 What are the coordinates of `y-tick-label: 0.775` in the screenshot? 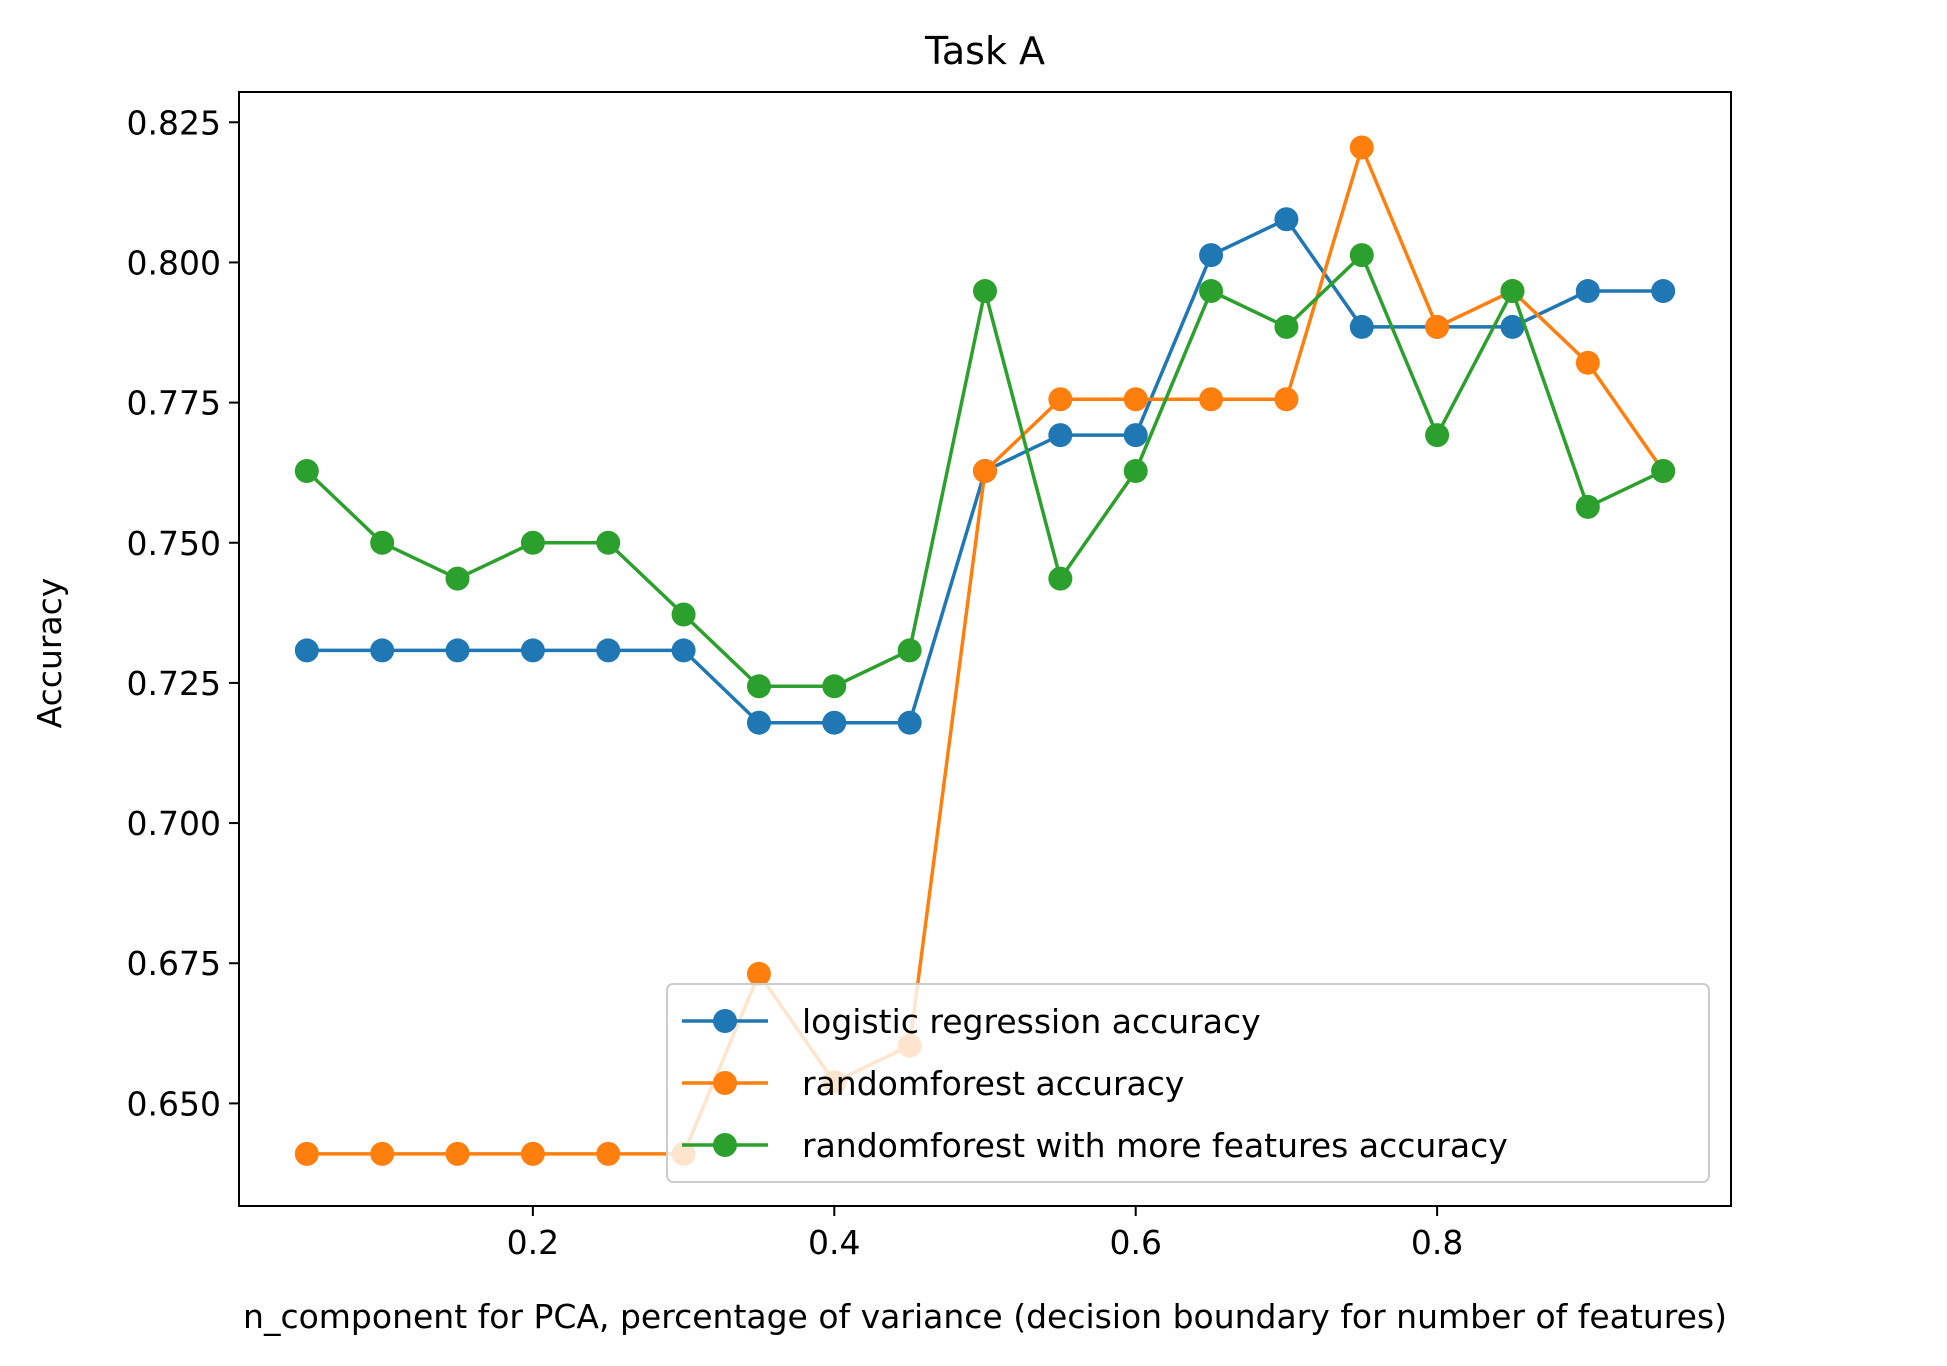 It's located at (174, 403).